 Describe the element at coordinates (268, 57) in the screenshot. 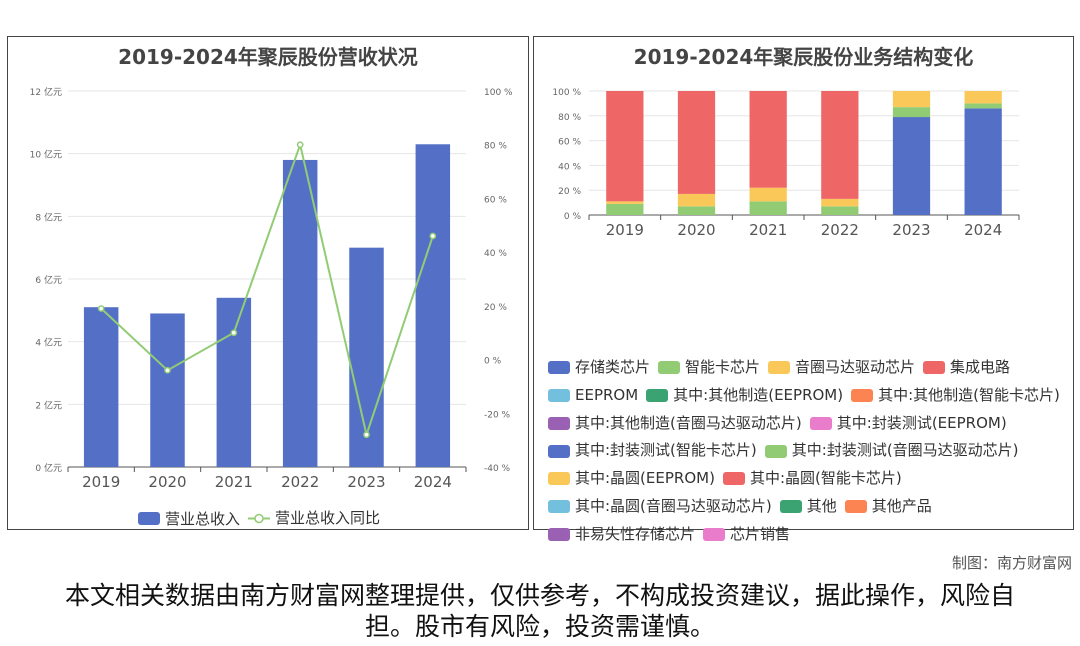

I see `revenue-chart-title: 2019-2024年聚辰股份营收状况` at that location.